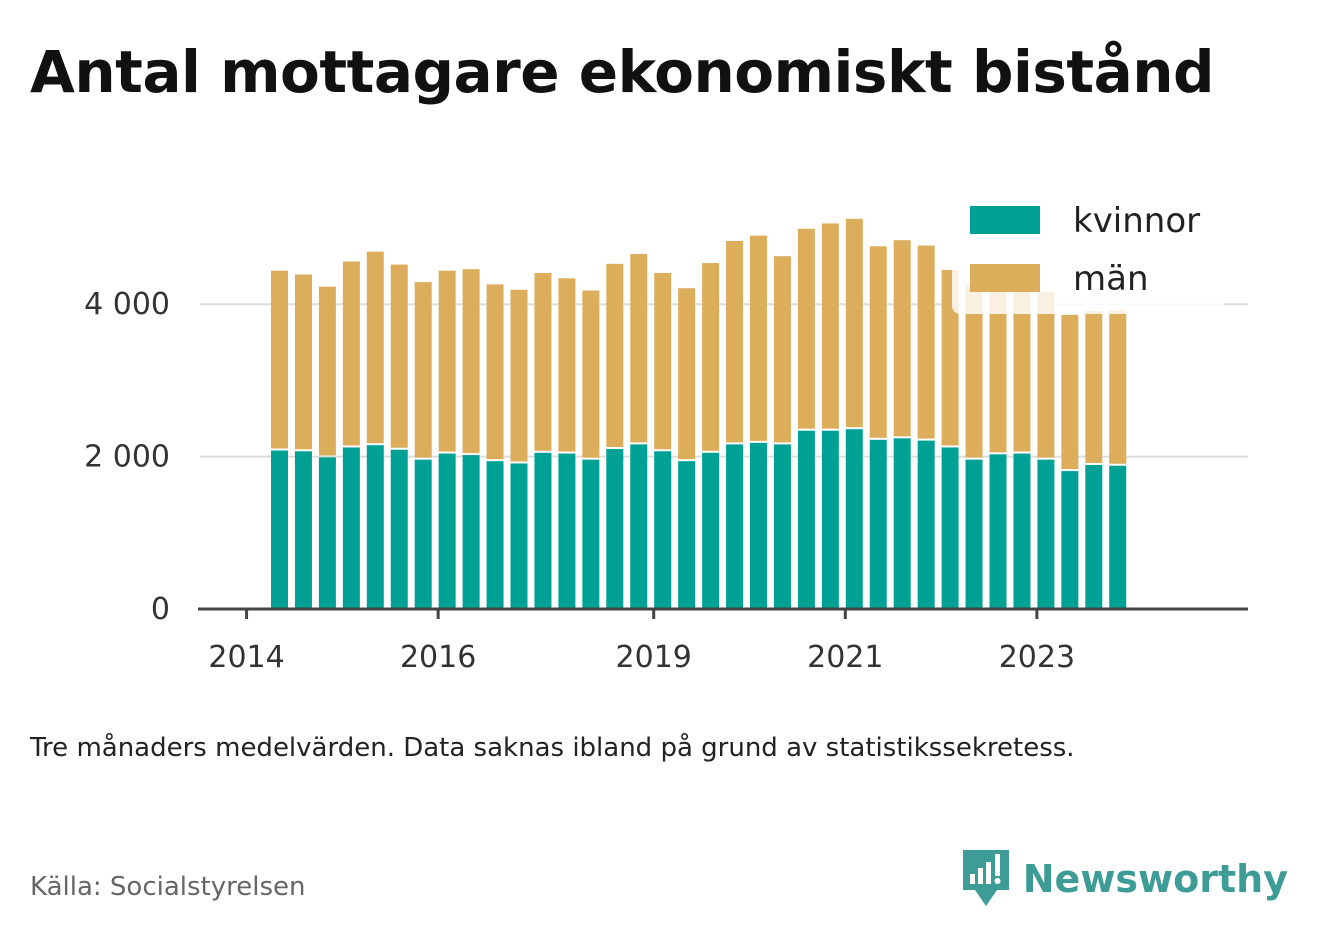 Image resolution: width=1322 pixels, height=939 pixels. What do you see at coordinates (246, 657) in the screenshot?
I see `x-tick-label: 2014` at bounding box center [246, 657].